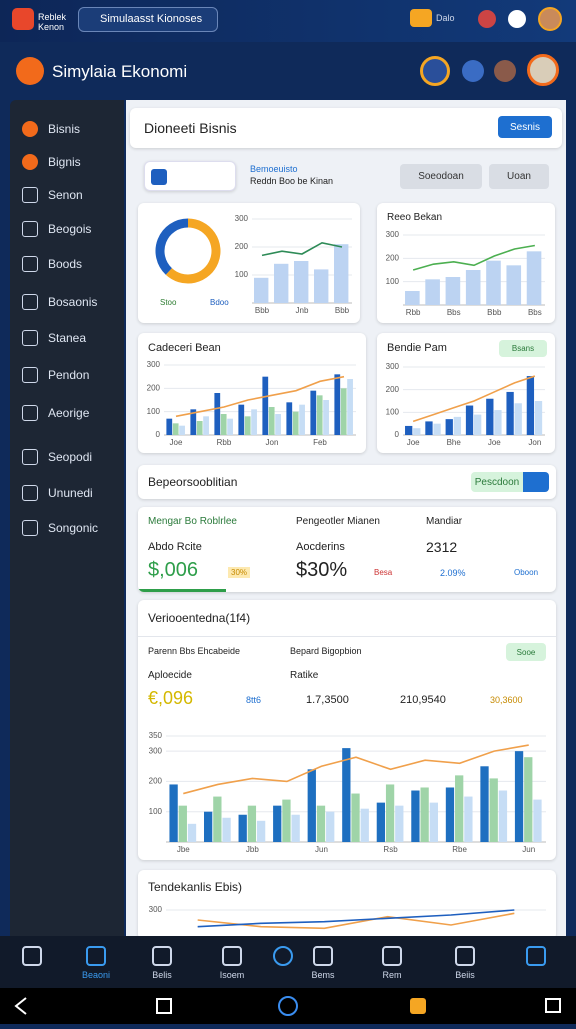  Describe the element at coordinates (465, 975) in the screenshot. I see `nav-label: Beiis` at that location.